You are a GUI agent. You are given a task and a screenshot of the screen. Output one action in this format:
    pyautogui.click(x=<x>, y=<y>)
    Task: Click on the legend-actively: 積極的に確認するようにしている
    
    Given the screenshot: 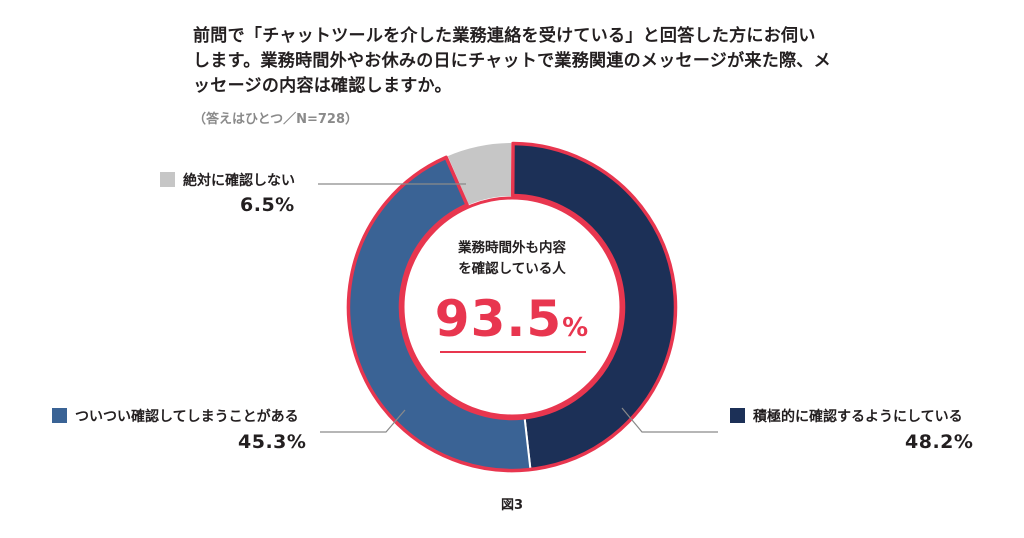 What is the action you would take?
    pyautogui.click(x=846, y=416)
    